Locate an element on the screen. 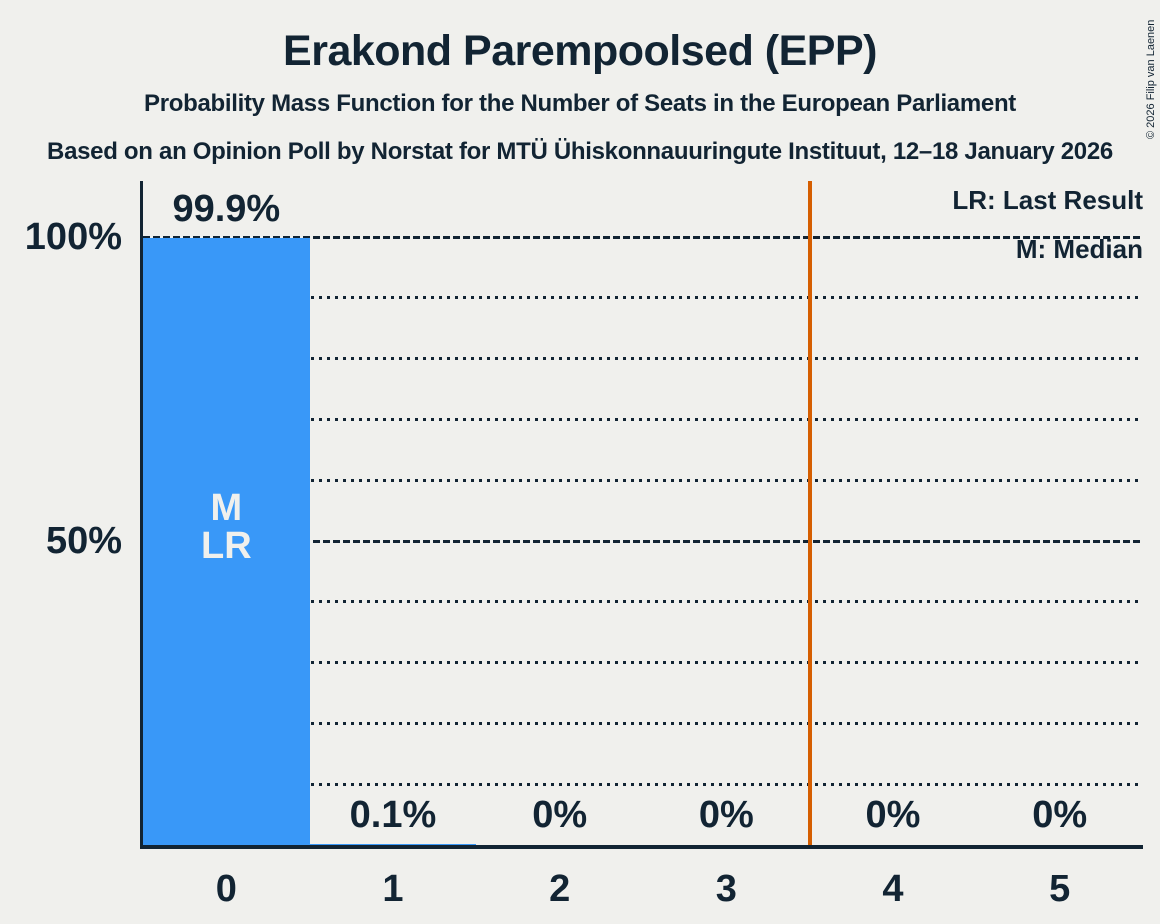 Image resolution: width=1160 pixels, height=924 pixels. gridline-20pct is located at coordinates (643, 723).